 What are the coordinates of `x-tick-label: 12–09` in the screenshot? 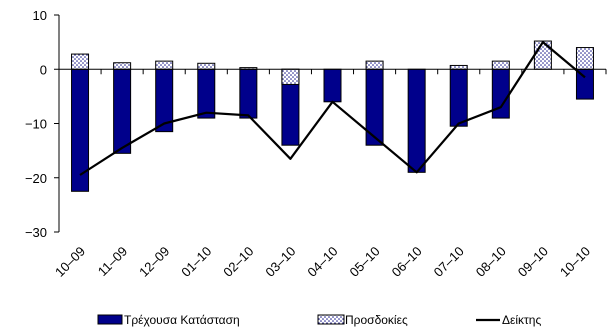 It's located at (154, 262).